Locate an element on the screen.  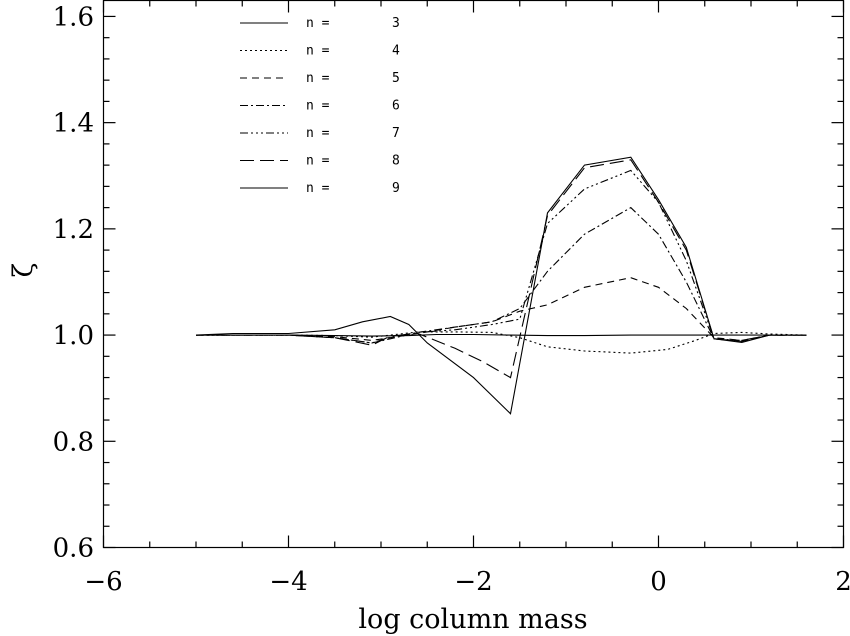
y-tick-label: 1.4 is located at coordinates (73, 124).